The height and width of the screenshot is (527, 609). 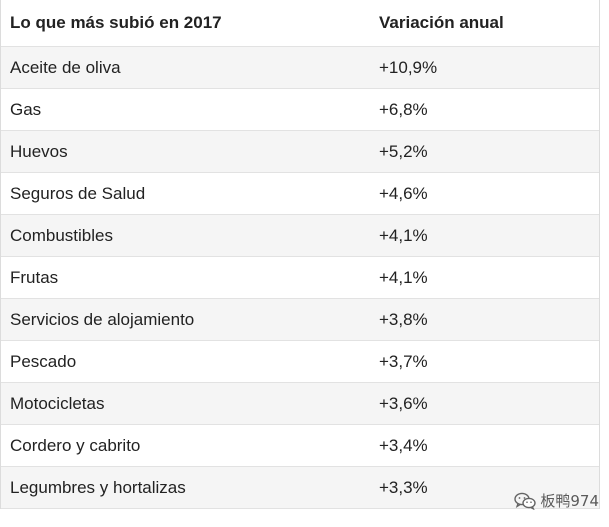 I want to click on table-row: Combustibles +4,1%, so click(x=300, y=236).